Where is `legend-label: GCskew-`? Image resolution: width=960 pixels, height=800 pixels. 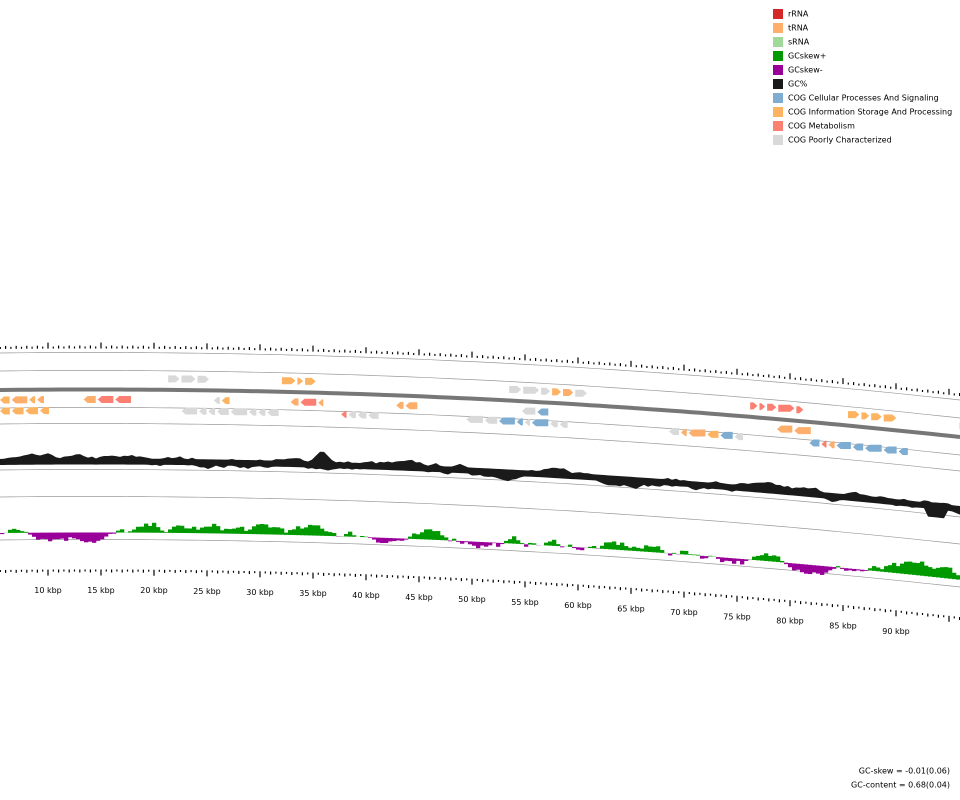 legend-label: GCskew- is located at coordinates (805, 70).